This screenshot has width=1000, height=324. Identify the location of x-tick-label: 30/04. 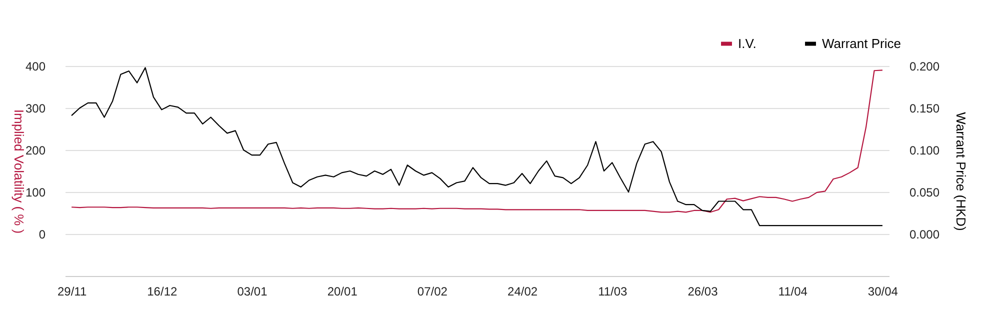
(883, 291).